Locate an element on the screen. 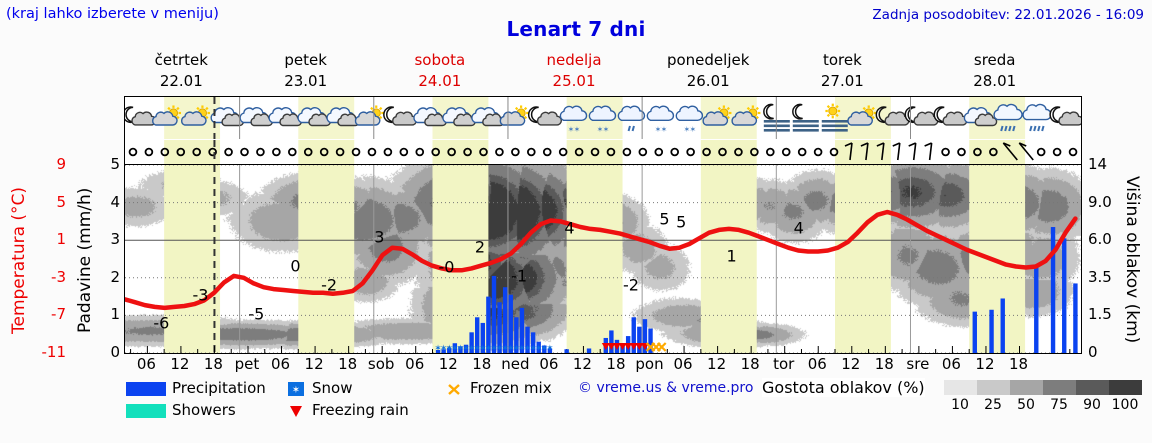 This screenshot has height=443, width=1152. temperature-point-label-2: -3 is located at coordinates (200, 295).